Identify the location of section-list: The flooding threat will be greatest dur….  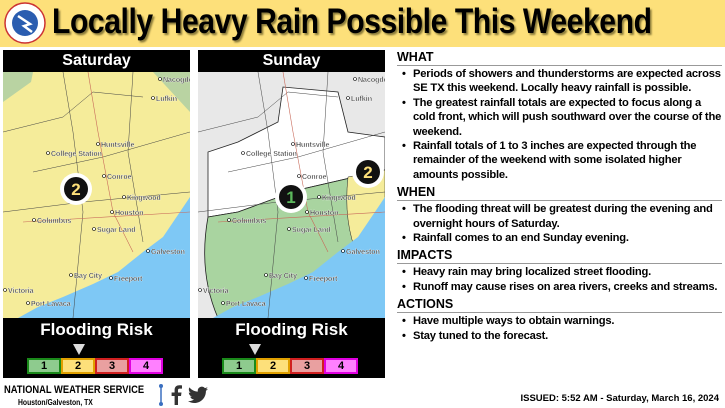
(559, 224).